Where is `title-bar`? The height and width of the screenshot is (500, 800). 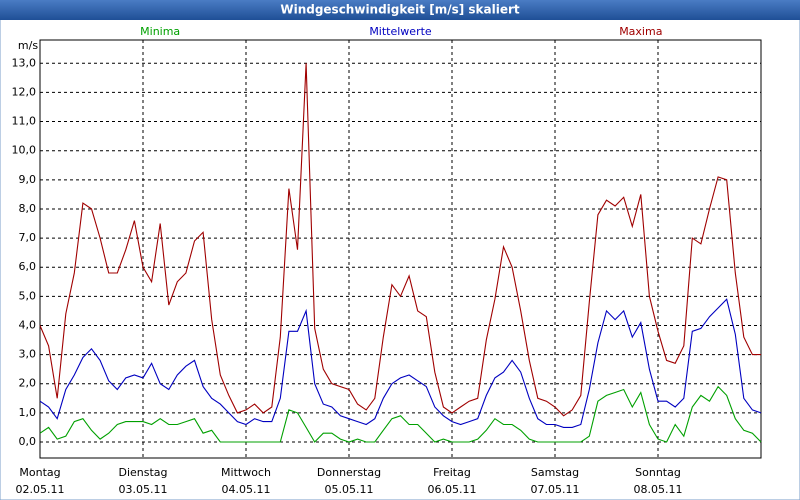 title-bar is located at coordinates (400, 10).